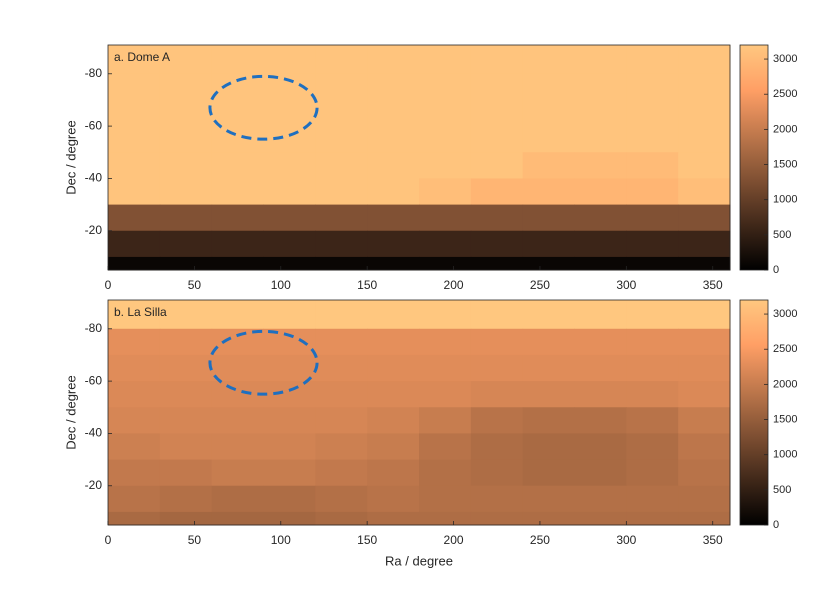 Image resolution: width=830 pixels, height=597 pixels. Describe the element at coordinates (94, 230) in the screenshot. I see `y-tick-label: -20` at that location.